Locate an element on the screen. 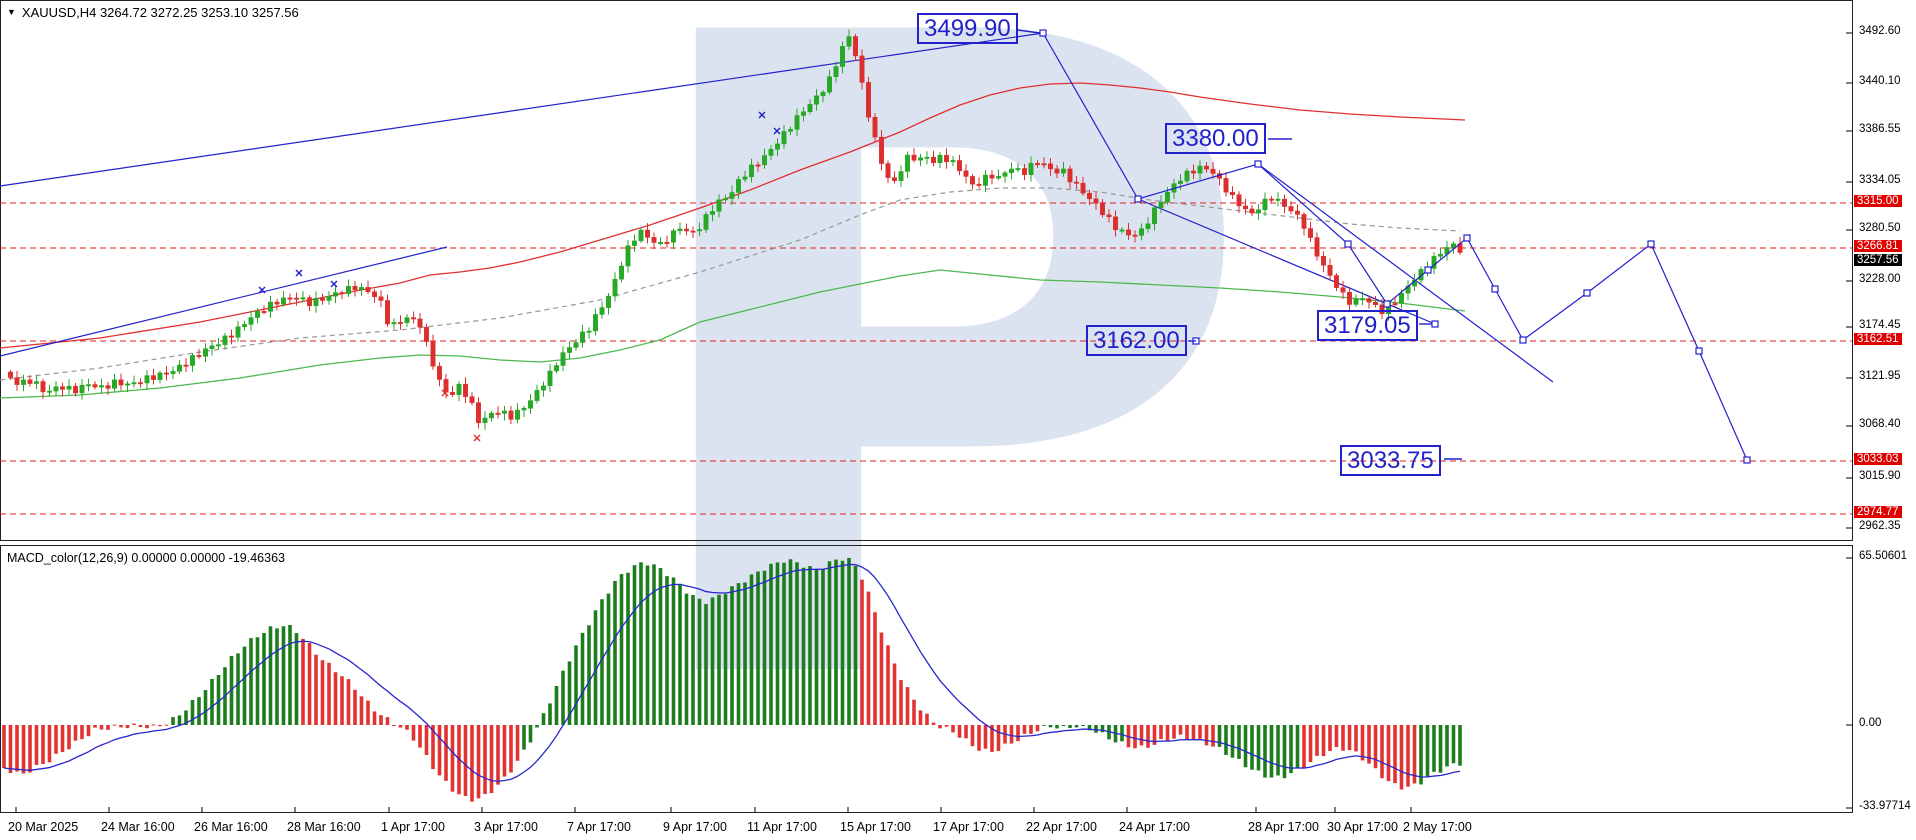  time-label: 30 Apr 17:00 is located at coordinates (1362, 827).